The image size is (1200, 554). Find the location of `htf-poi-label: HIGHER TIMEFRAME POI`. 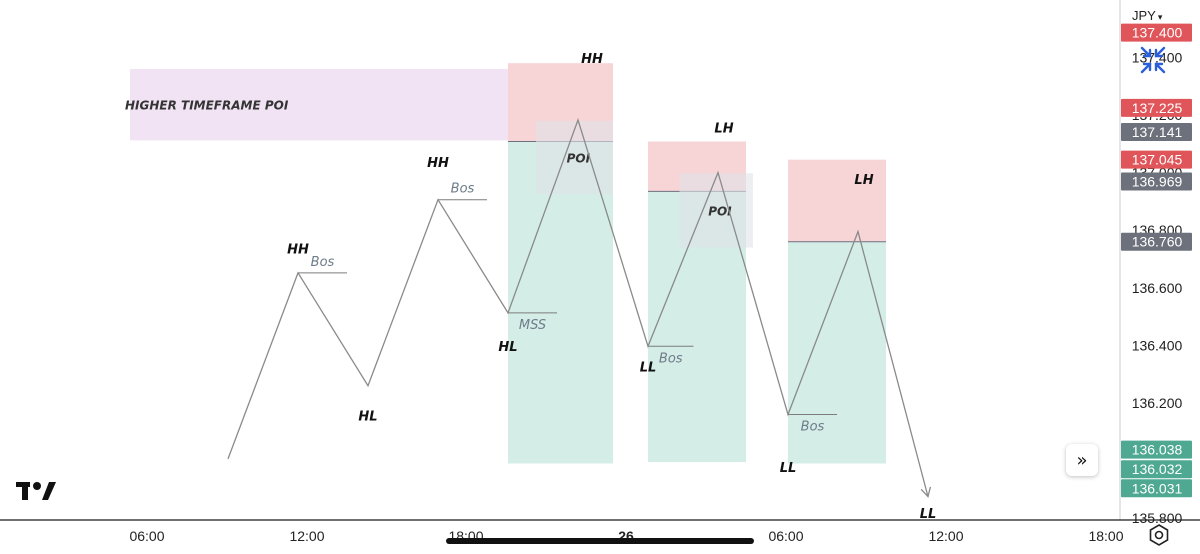

htf-poi-label: HIGHER TIMEFRAME POI is located at coordinates (207, 106).